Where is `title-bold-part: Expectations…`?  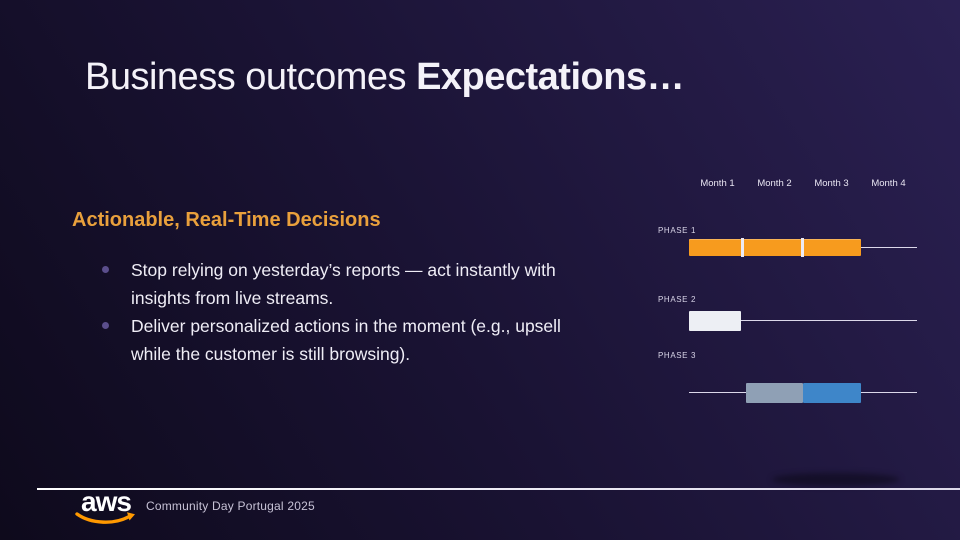
title-bold-part: Expectations… is located at coordinates (550, 77).